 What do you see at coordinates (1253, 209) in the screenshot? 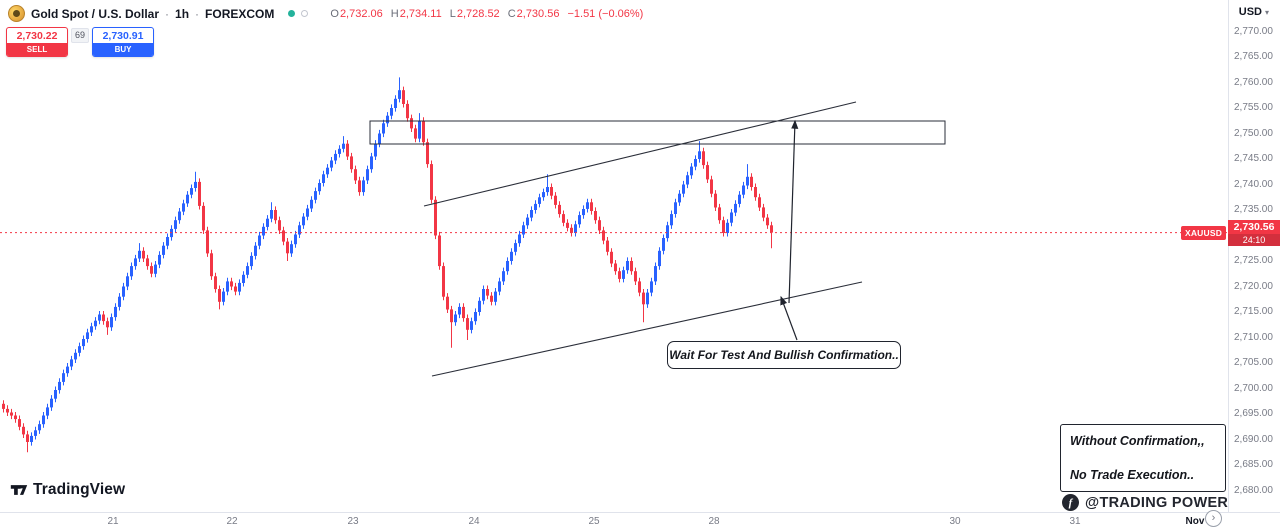
I see `price-axis-label: 2,735.00` at bounding box center [1253, 209].